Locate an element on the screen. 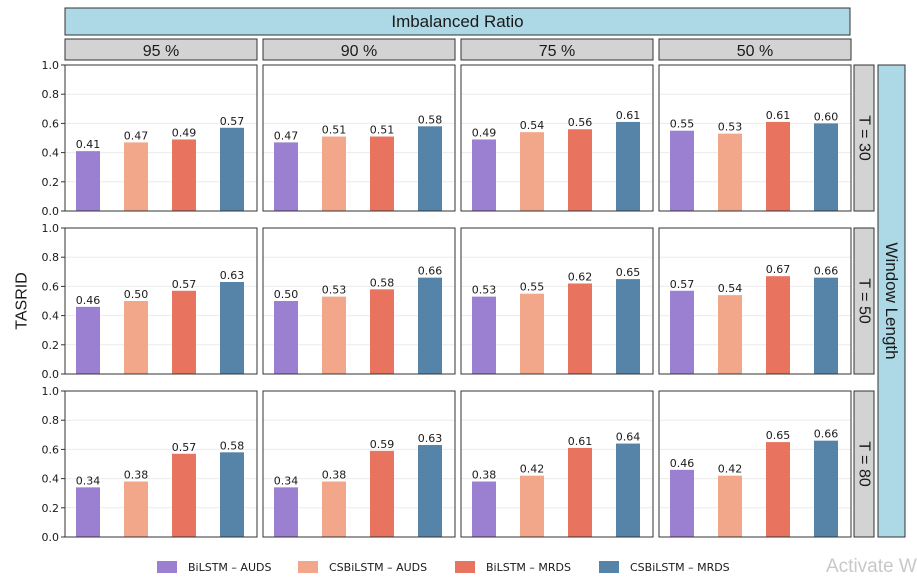 This screenshot has width=917, height=582. data-label: 0.62 is located at coordinates (580, 276).